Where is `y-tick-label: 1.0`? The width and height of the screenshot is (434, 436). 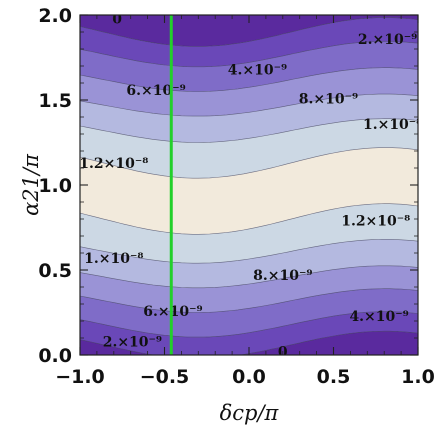 y-tick-label: 1.0 is located at coordinates (55, 186).